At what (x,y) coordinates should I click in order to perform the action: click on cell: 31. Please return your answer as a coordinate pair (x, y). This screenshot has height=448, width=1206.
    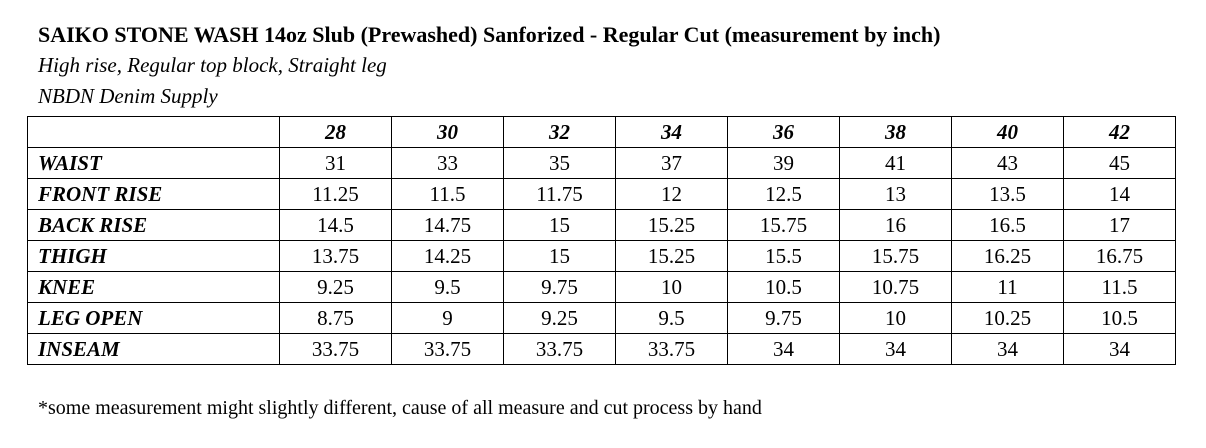
    Looking at the image, I should click on (335, 163).